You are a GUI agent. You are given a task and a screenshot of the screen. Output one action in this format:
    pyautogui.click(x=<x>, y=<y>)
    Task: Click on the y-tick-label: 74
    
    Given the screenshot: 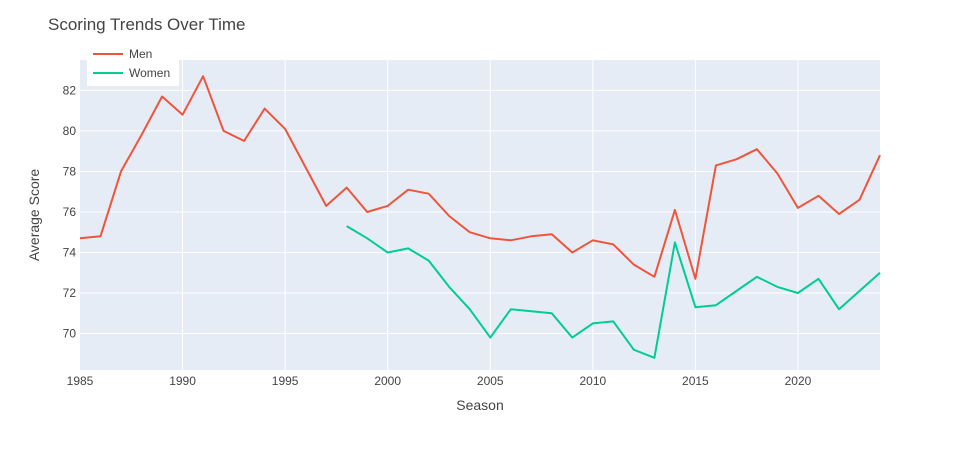 What is the action you would take?
    pyautogui.click(x=70, y=252)
    